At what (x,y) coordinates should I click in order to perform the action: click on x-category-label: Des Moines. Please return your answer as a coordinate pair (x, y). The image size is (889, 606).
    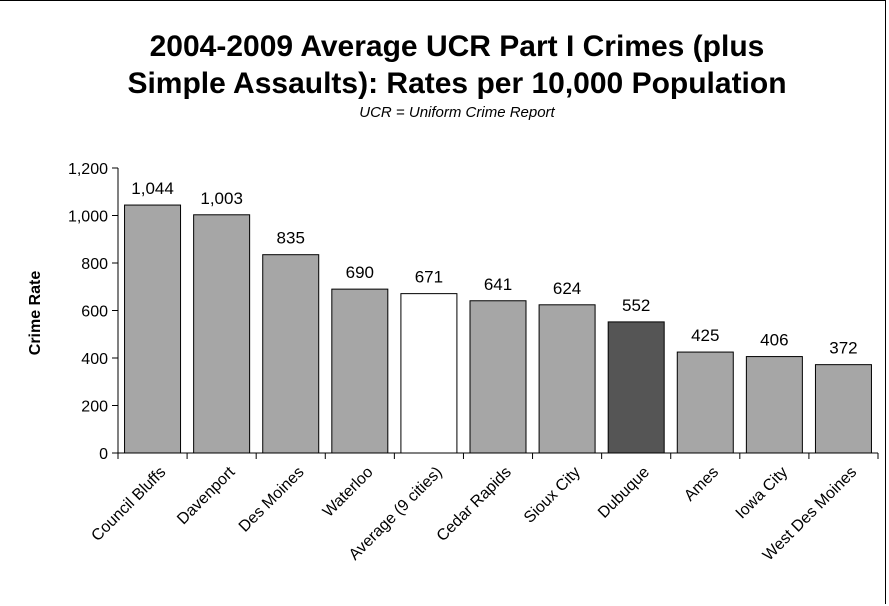
    Looking at the image, I should click on (272, 500).